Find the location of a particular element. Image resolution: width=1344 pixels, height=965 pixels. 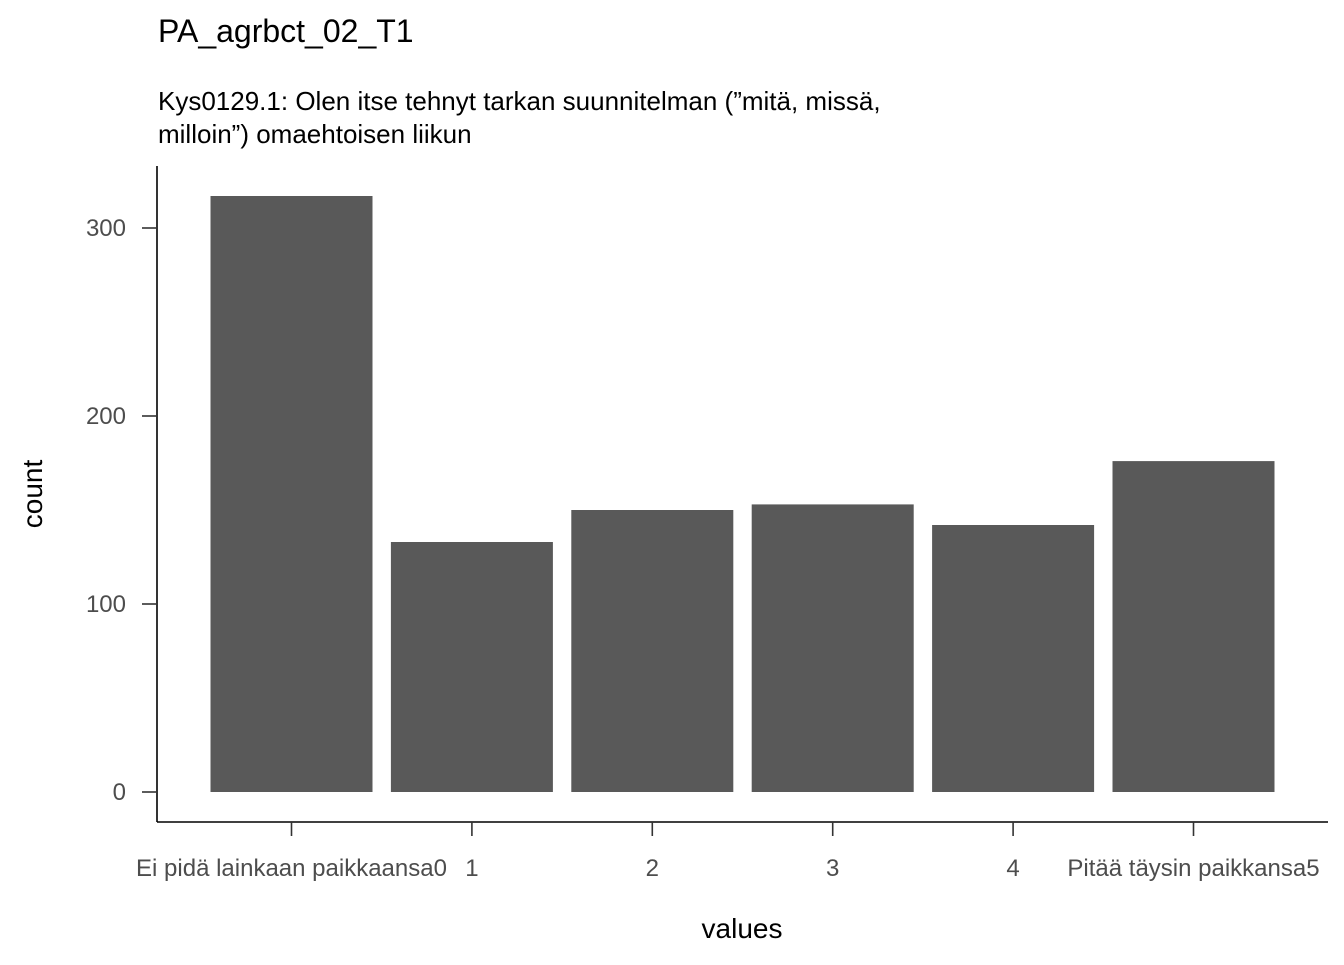

y-tick-label-0: 0 is located at coordinates (119, 792).